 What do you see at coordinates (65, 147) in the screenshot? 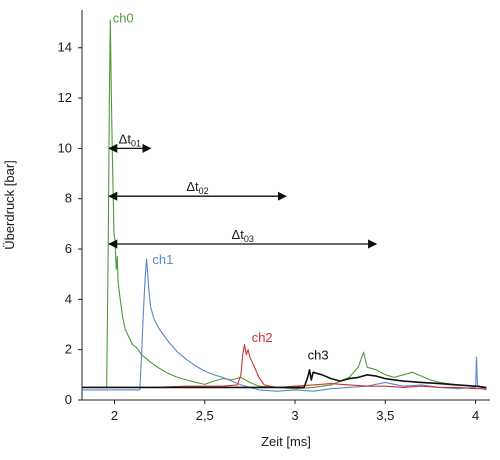
I see `y-tick-label: 10` at bounding box center [65, 147].